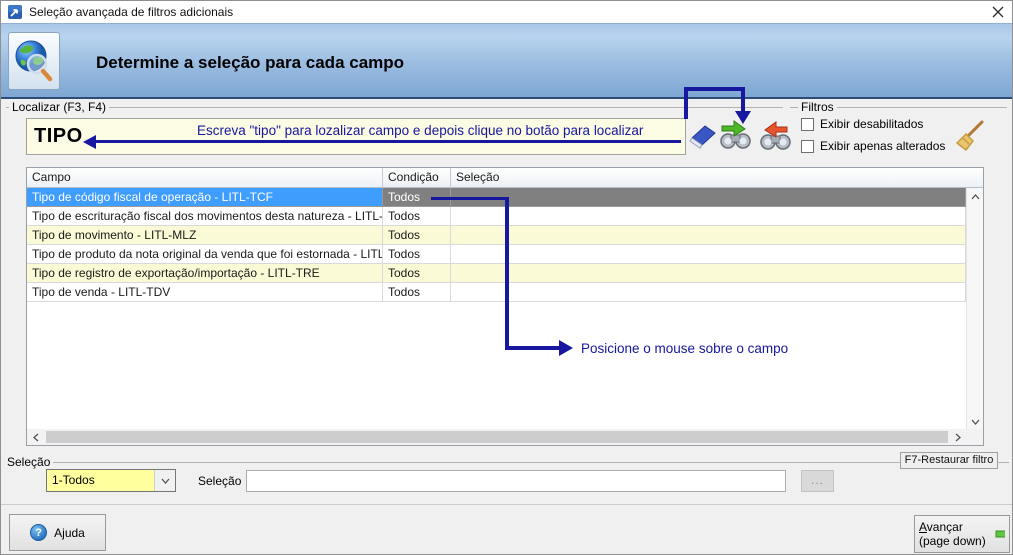  I want to click on close-button, so click(997, 12).